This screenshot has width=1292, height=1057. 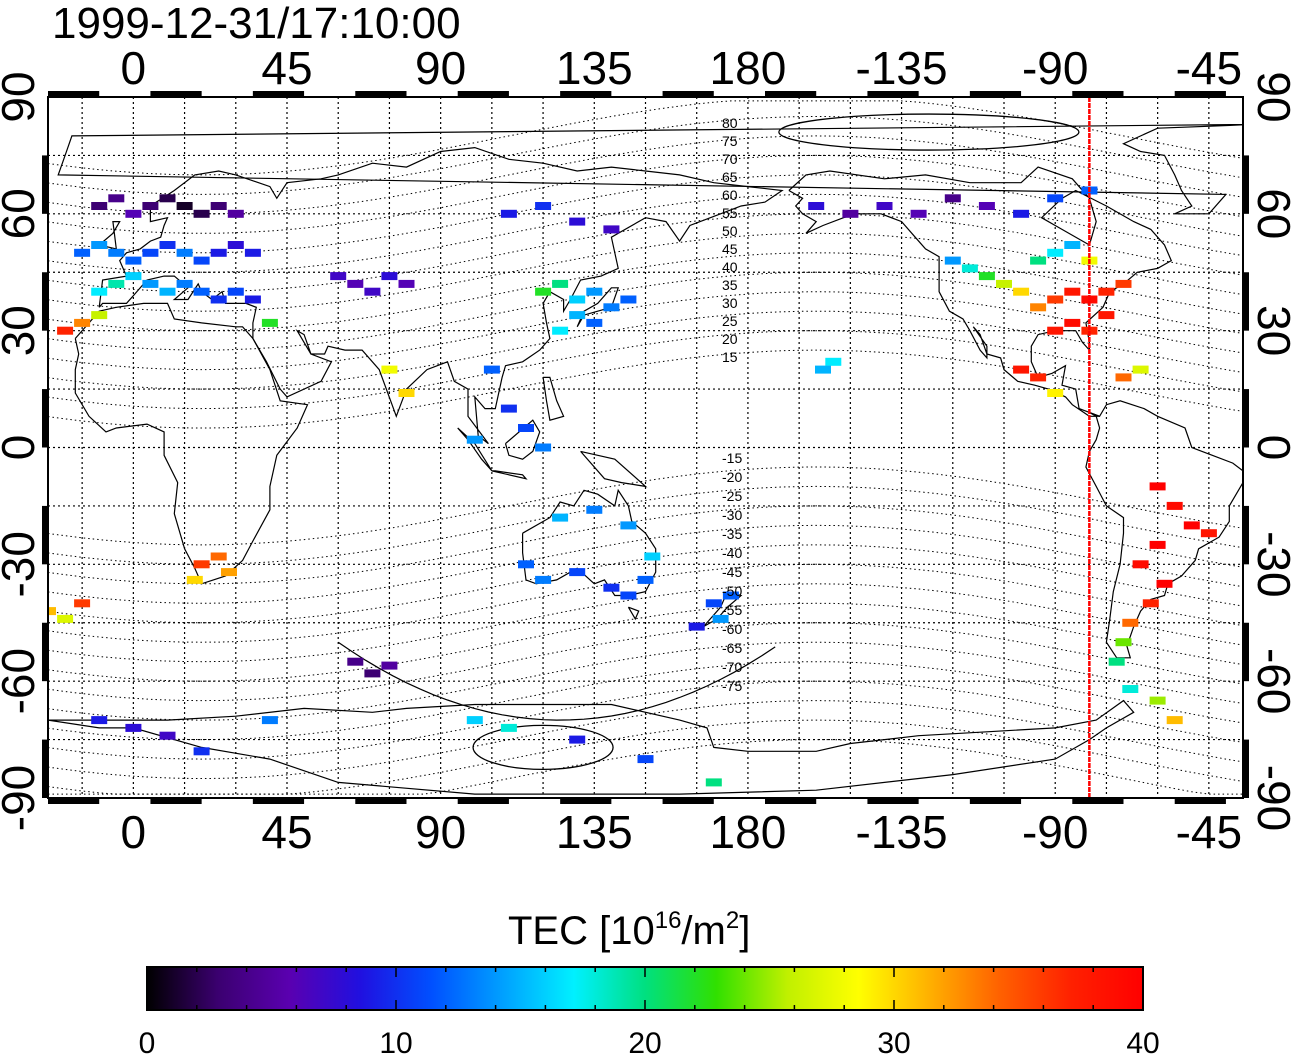 I want to click on lon-tick-label: 135, so click(x=594, y=832).